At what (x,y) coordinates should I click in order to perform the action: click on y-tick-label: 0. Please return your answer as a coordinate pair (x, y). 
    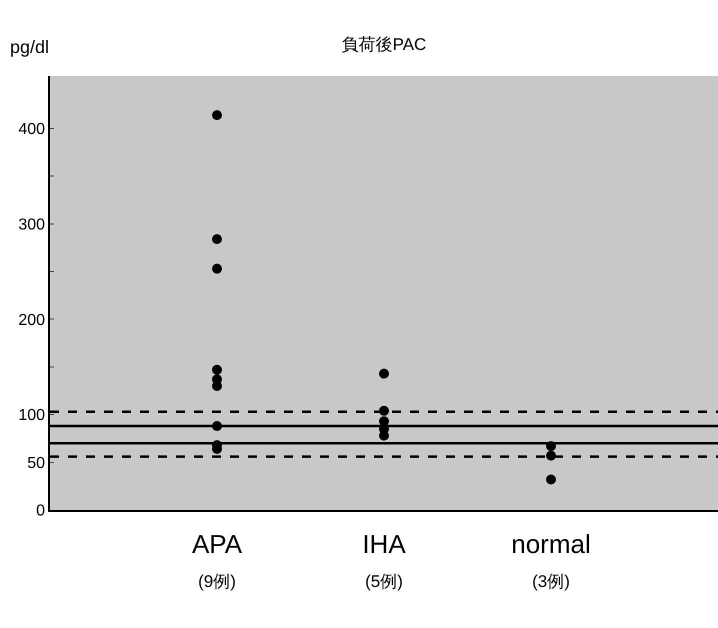
    Looking at the image, I should click on (41, 511).